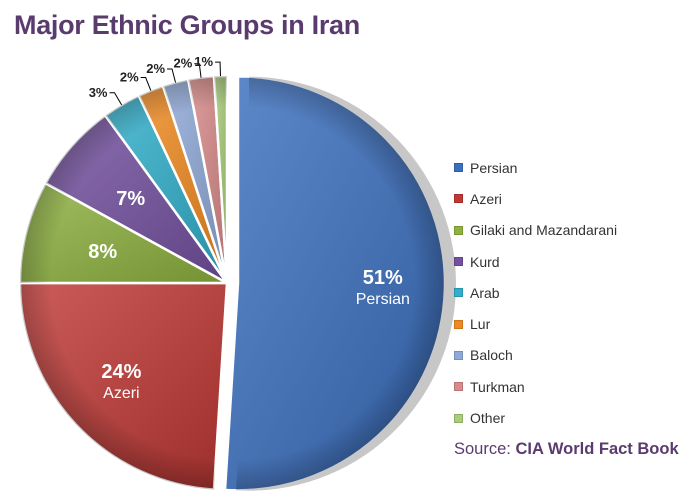 The width and height of the screenshot is (700, 501). What do you see at coordinates (123, 233) in the screenshot?
I see `slice-gilaki-and-mazandarani` at bounding box center [123, 233].